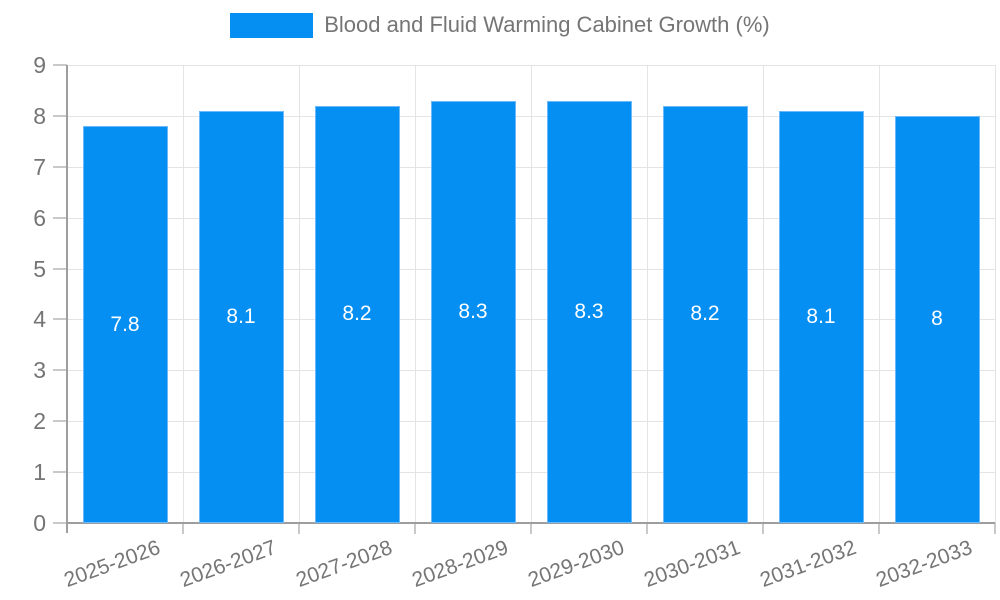 This screenshot has height=600, width=1000. I want to click on y-axis-label: 4, so click(39, 319).